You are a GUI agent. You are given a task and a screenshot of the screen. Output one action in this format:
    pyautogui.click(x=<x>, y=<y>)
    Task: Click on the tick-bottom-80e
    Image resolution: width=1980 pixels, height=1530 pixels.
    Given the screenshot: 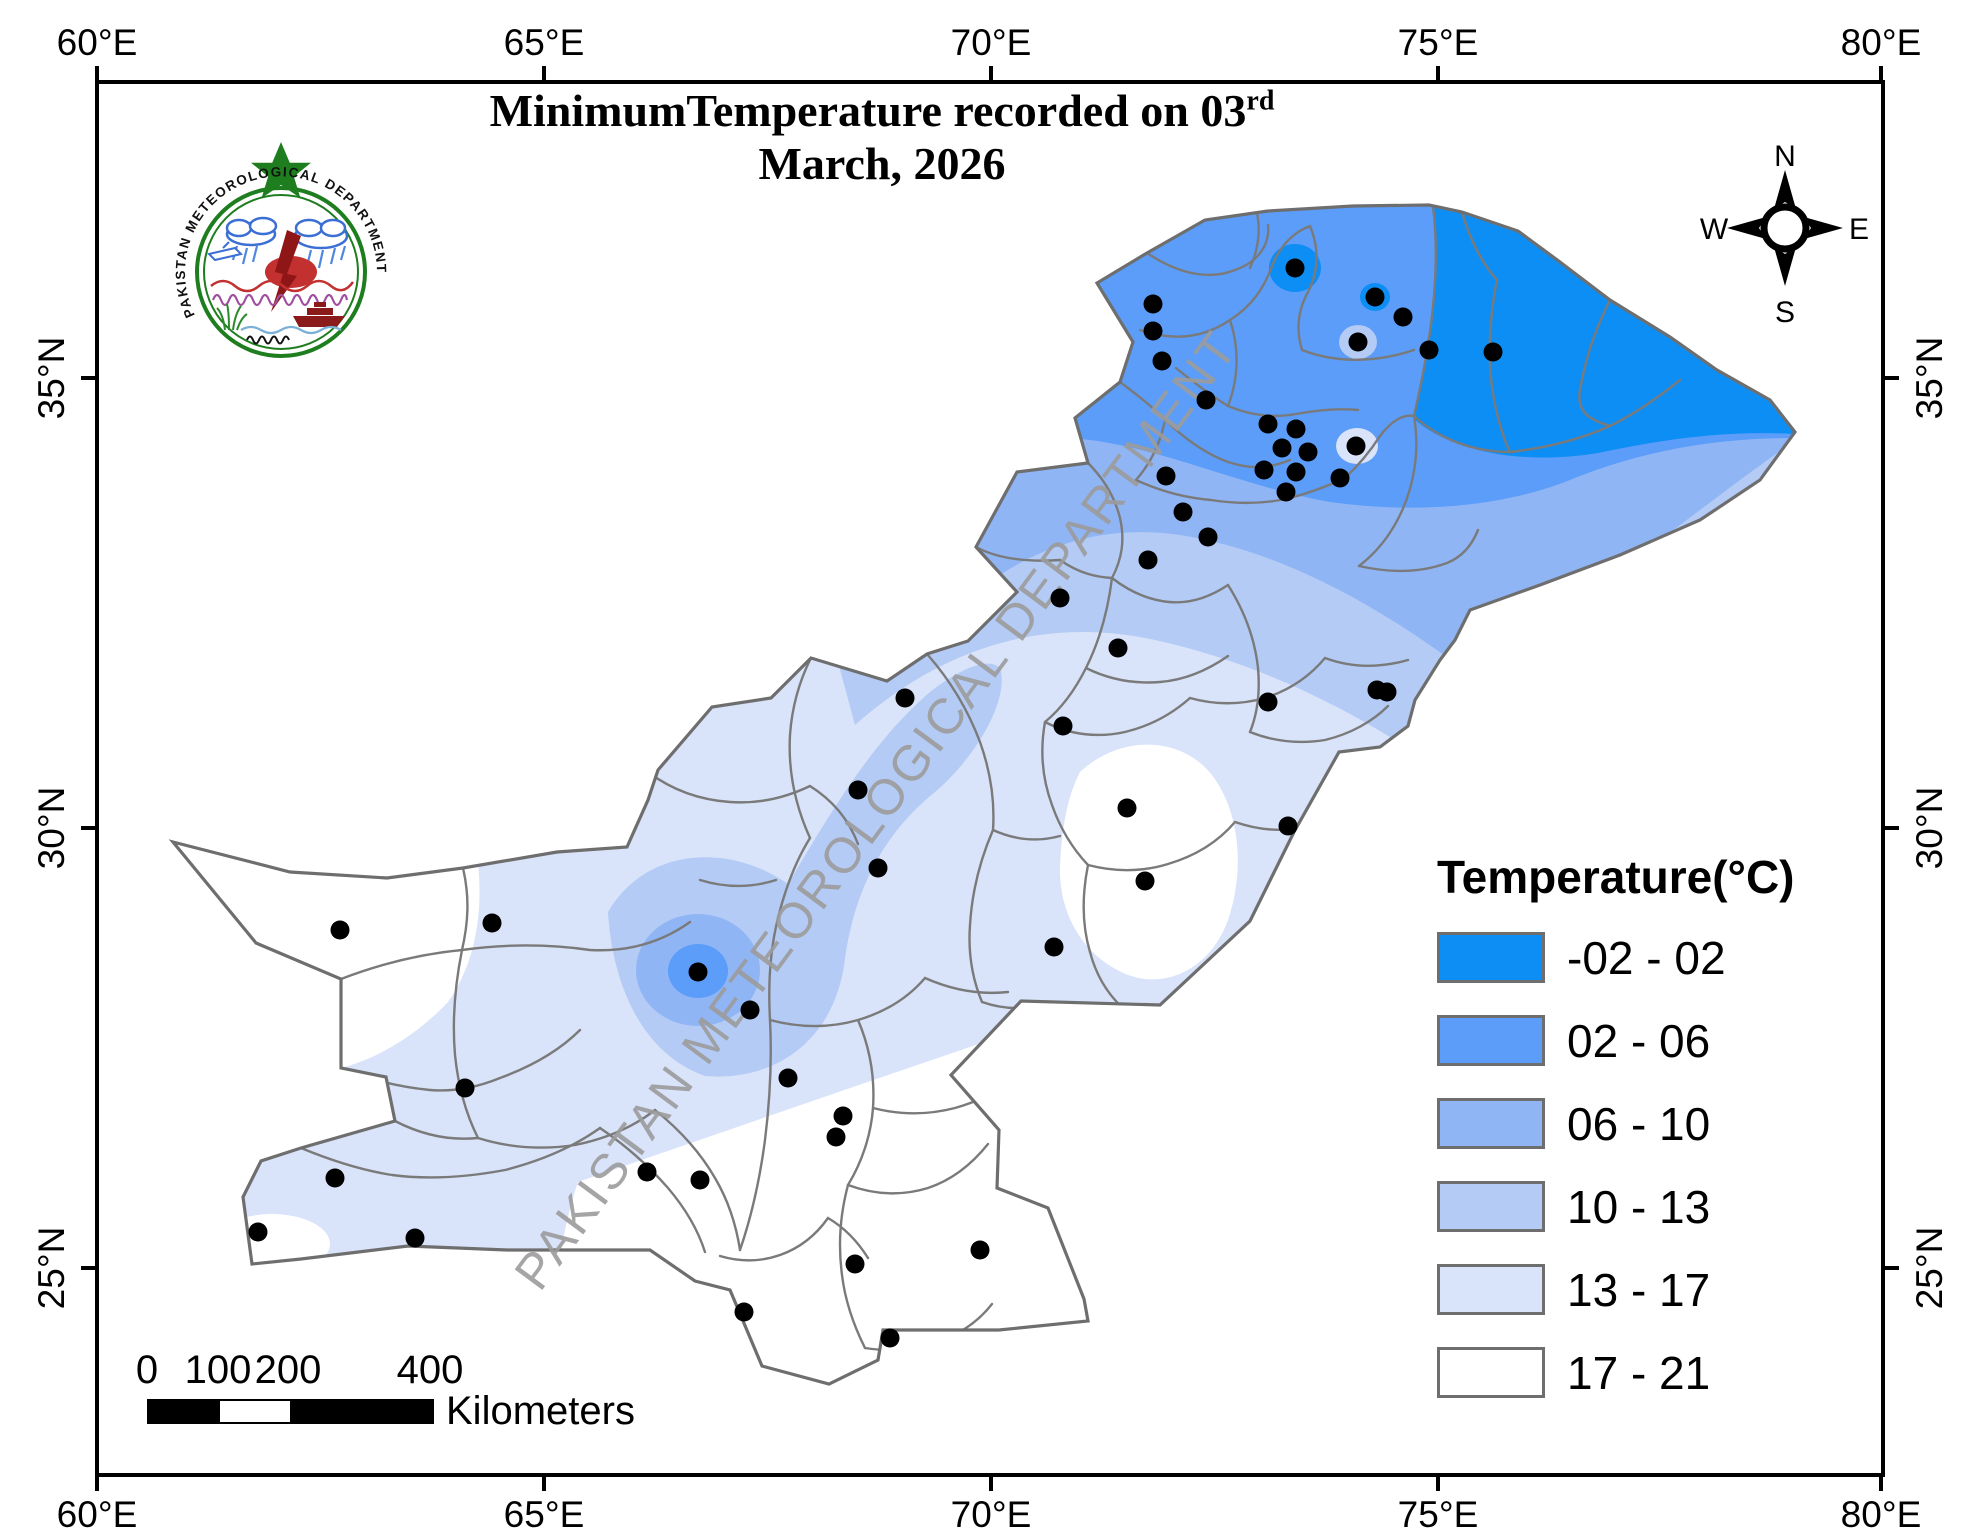 What is the action you would take?
    pyautogui.click(x=1881, y=1484)
    